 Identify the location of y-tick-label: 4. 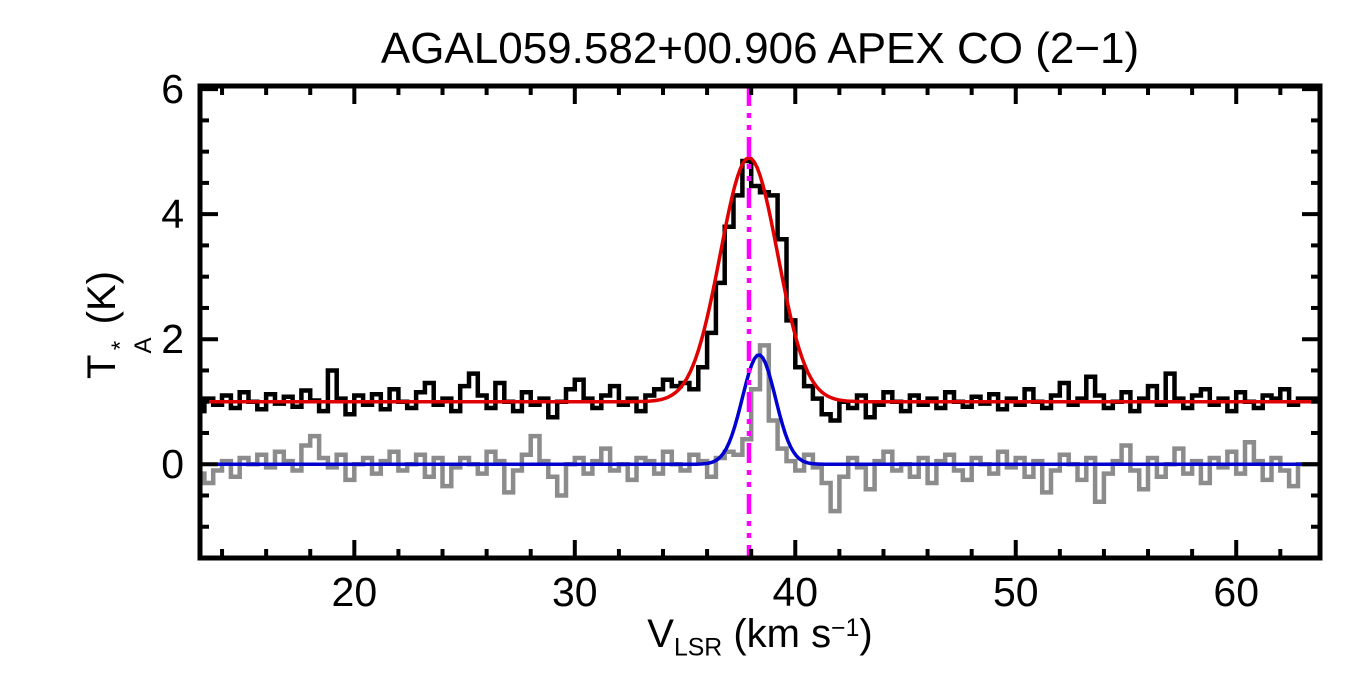
(172, 214).